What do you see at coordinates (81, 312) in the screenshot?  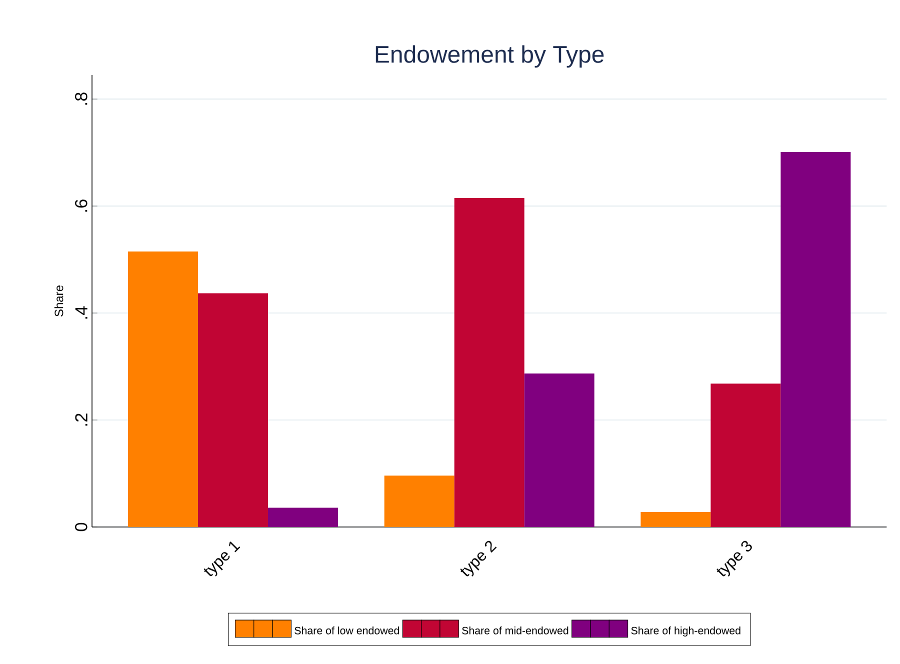 I see `y-tick-label: .4` at bounding box center [81, 312].